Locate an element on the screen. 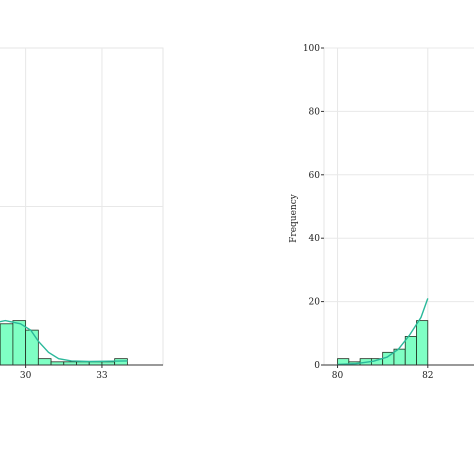  right-y-axis-title: Frequency is located at coordinates (294, 218).